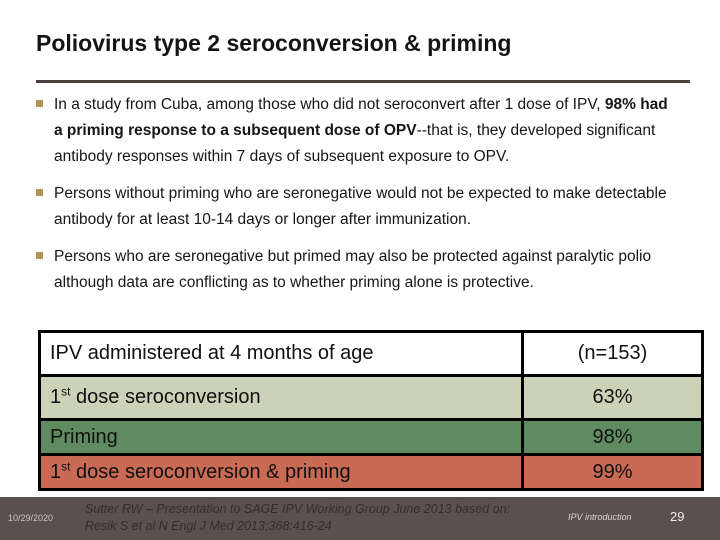 The image size is (720, 540). I want to click on table-row-label: 1st dose seroconversion, so click(281, 397).